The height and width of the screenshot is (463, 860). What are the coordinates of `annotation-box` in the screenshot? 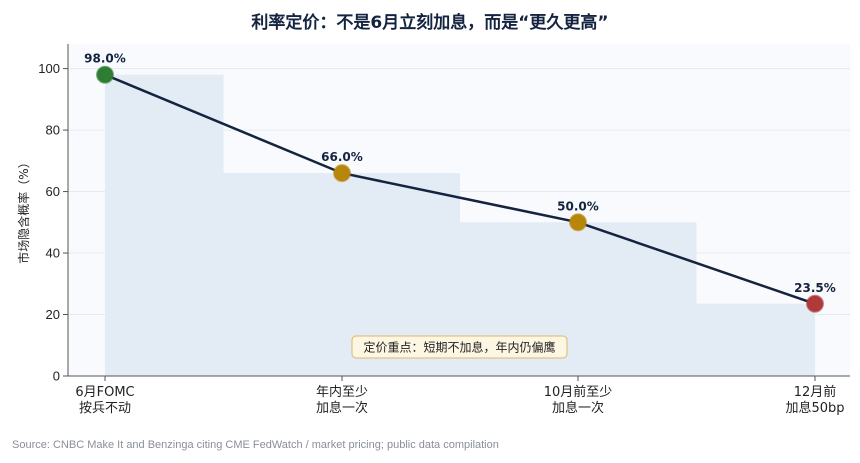 It's located at (459, 347).